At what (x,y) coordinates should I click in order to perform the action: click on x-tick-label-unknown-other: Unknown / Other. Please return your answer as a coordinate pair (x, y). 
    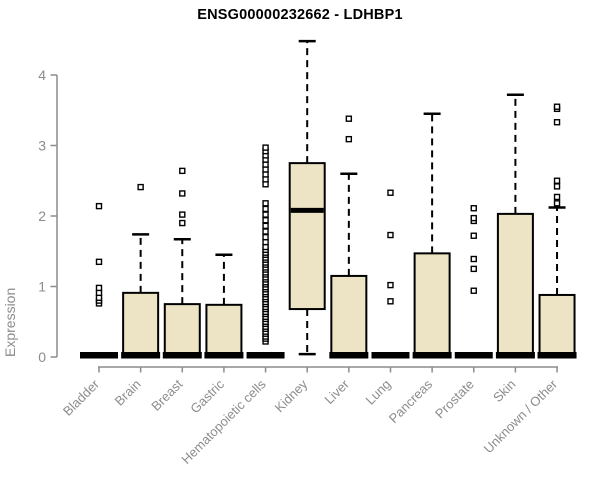
    Looking at the image, I should click on (521, 416).